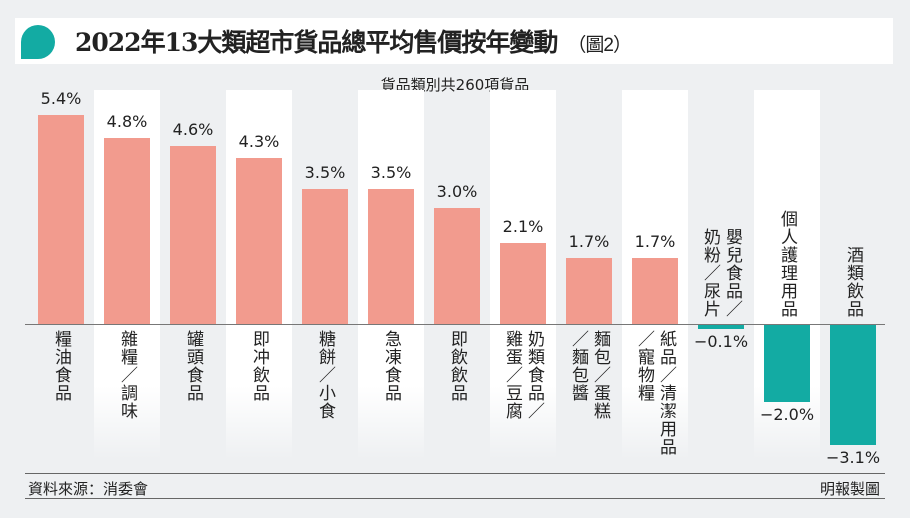  I want to click on value-label: 2.1%, so click(523, 226).